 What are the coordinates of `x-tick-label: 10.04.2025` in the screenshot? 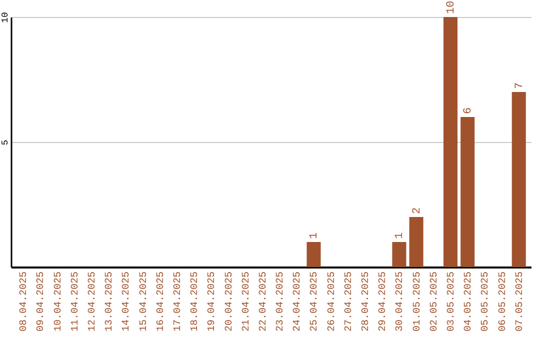 It's located at (58, 302).